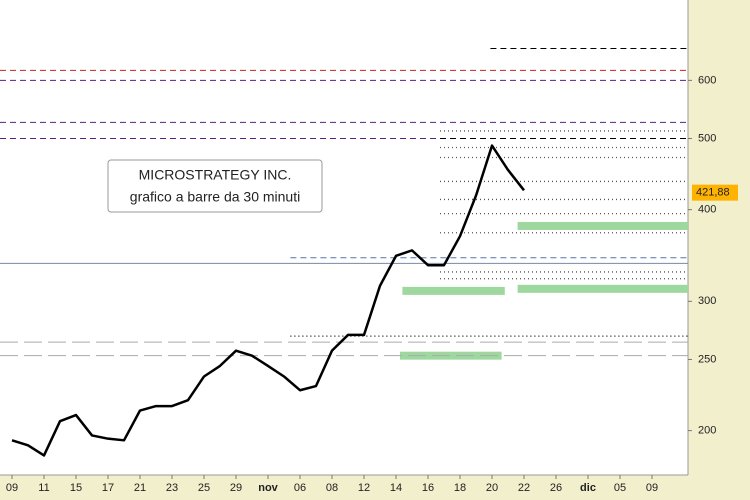 This screenshot has width=750, height=500. I want to click on x-tick-label: 16, so click(428, 488).